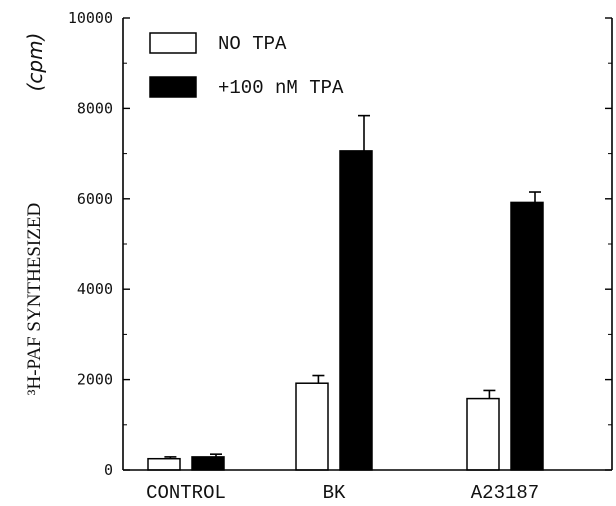 Image resolution: width=616 pixels, height=506 pixels. What do you see at coordinates (505, 493) in the screenshot?
I see `x-category-label: A23187` at bounding box center [505, 493].